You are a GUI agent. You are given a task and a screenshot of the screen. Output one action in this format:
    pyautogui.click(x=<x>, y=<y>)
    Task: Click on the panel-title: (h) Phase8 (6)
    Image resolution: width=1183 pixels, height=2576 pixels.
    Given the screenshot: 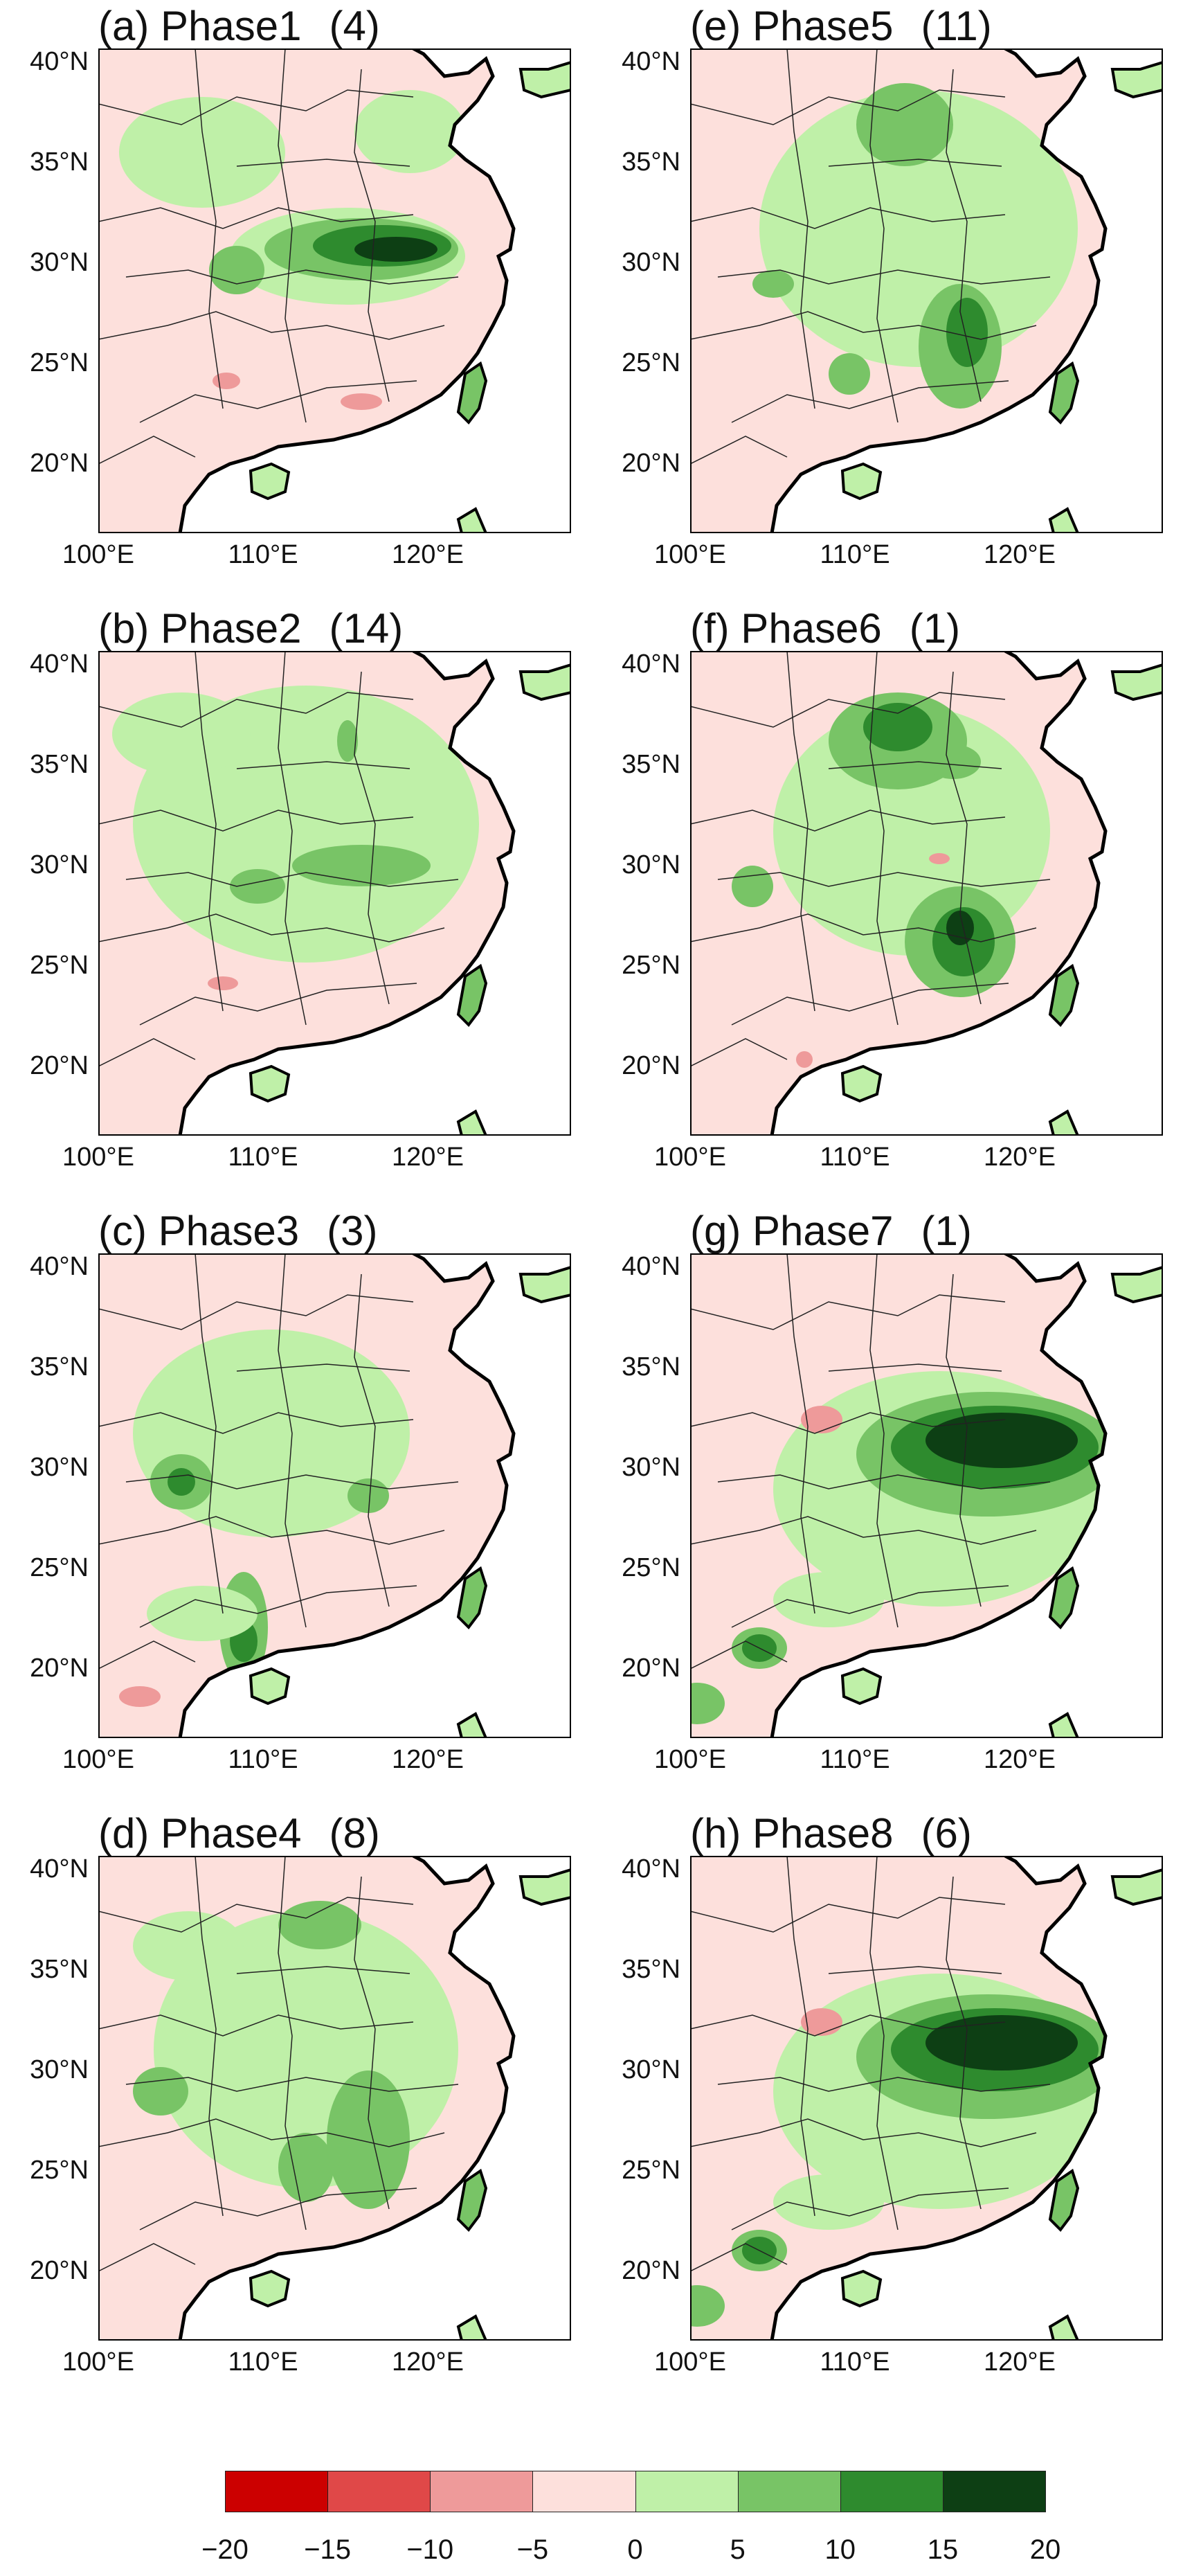 What is the action you would take?
    pyautogui.click(x=845, y=1834)
    